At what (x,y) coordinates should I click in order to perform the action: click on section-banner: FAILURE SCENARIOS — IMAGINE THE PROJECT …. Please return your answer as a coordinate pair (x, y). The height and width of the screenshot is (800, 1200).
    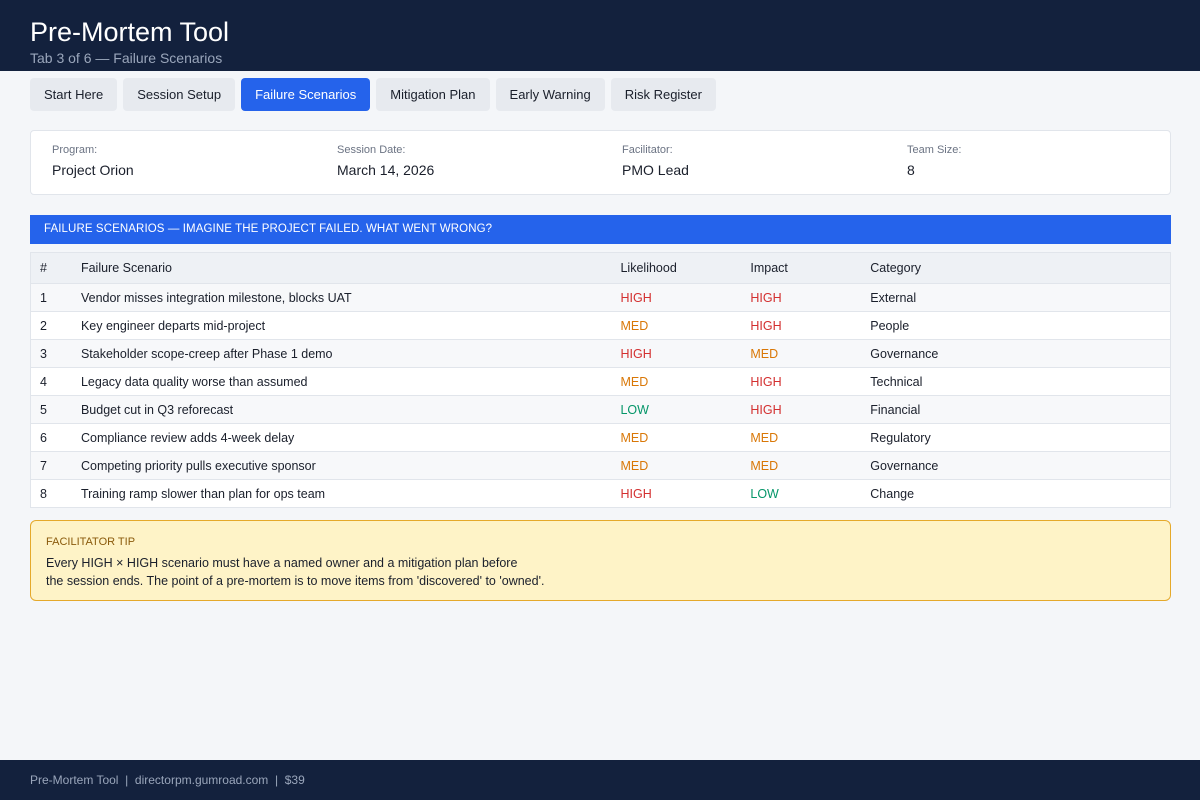
    Looking at the image, I should click on (600, 229).